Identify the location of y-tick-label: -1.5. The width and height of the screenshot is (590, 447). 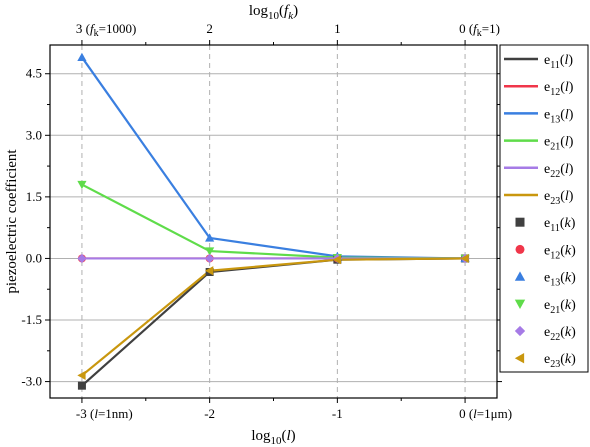
(31, 319).